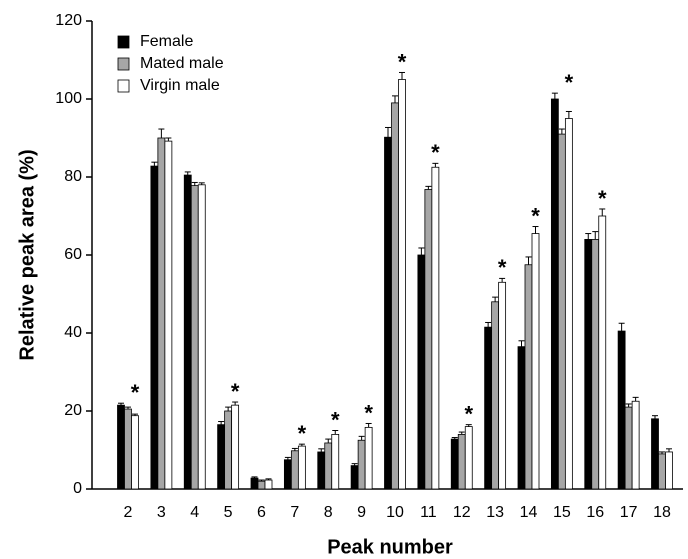 The height and width of the screenshot is (559, 688). I want to click on y-tick-label: 40, so click(73, 332).